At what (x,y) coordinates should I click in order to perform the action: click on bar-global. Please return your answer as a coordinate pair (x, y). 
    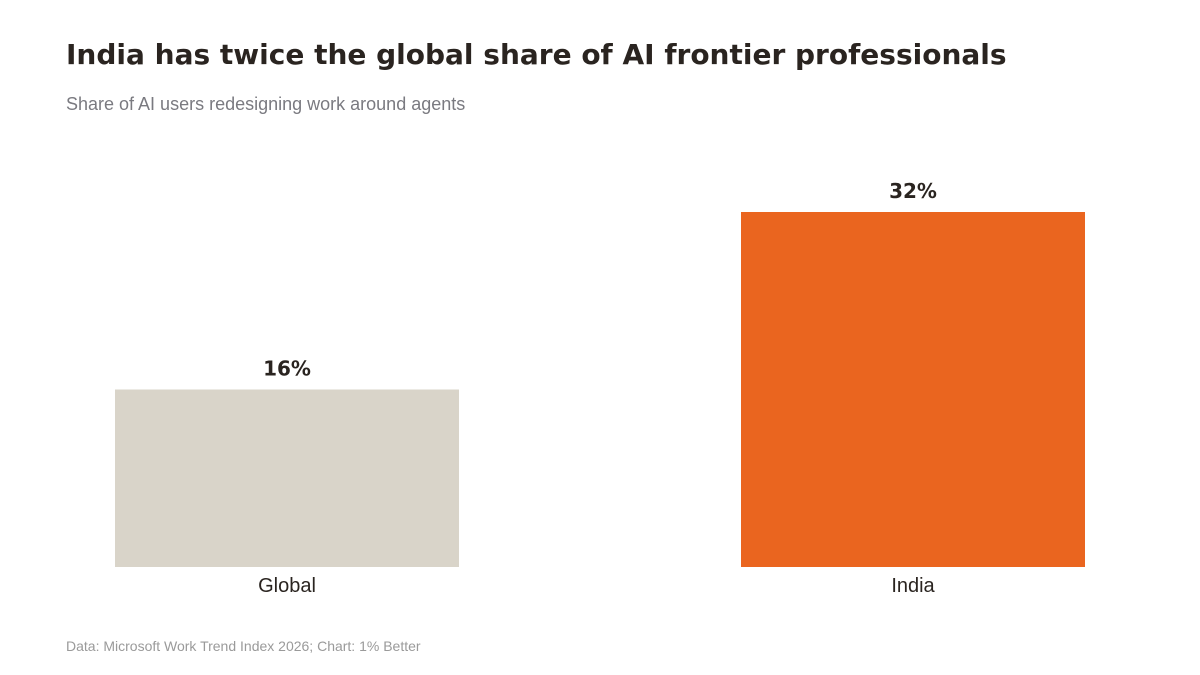
    Looking at the image, I should click on (287, 478).